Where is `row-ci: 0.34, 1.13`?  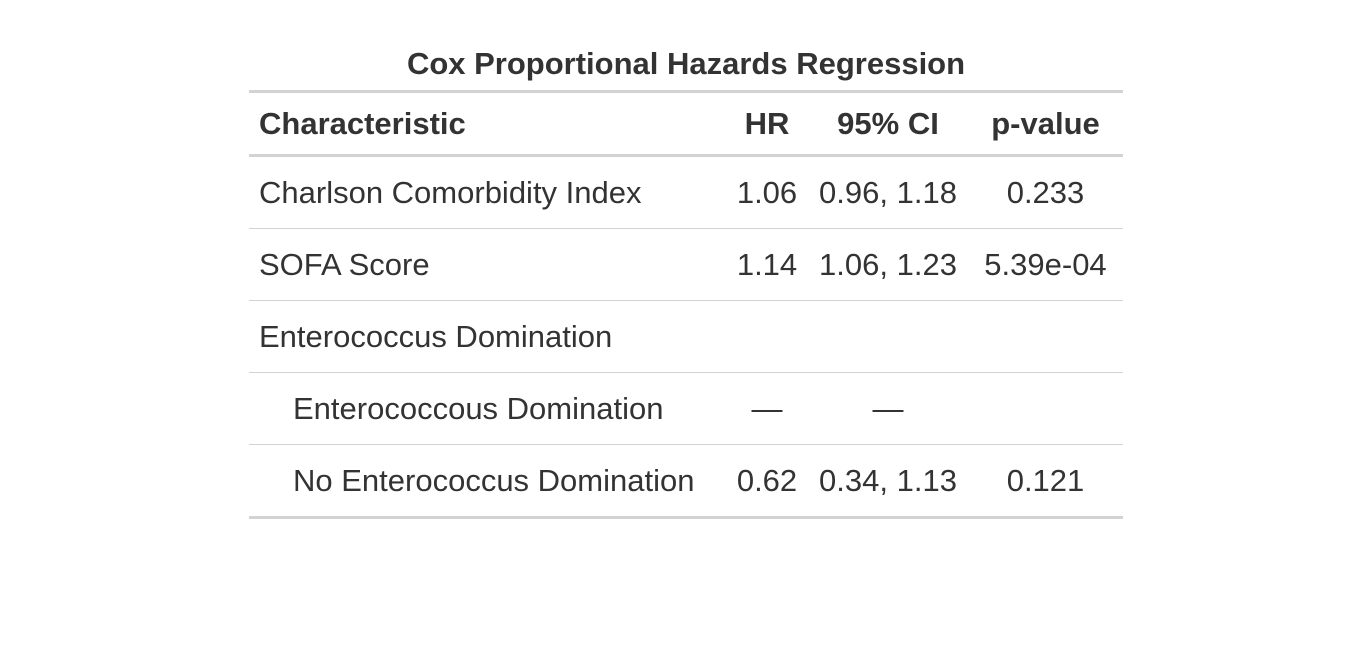 row-ci: 0.34, 1.13 is located at coordinates (888, 481).